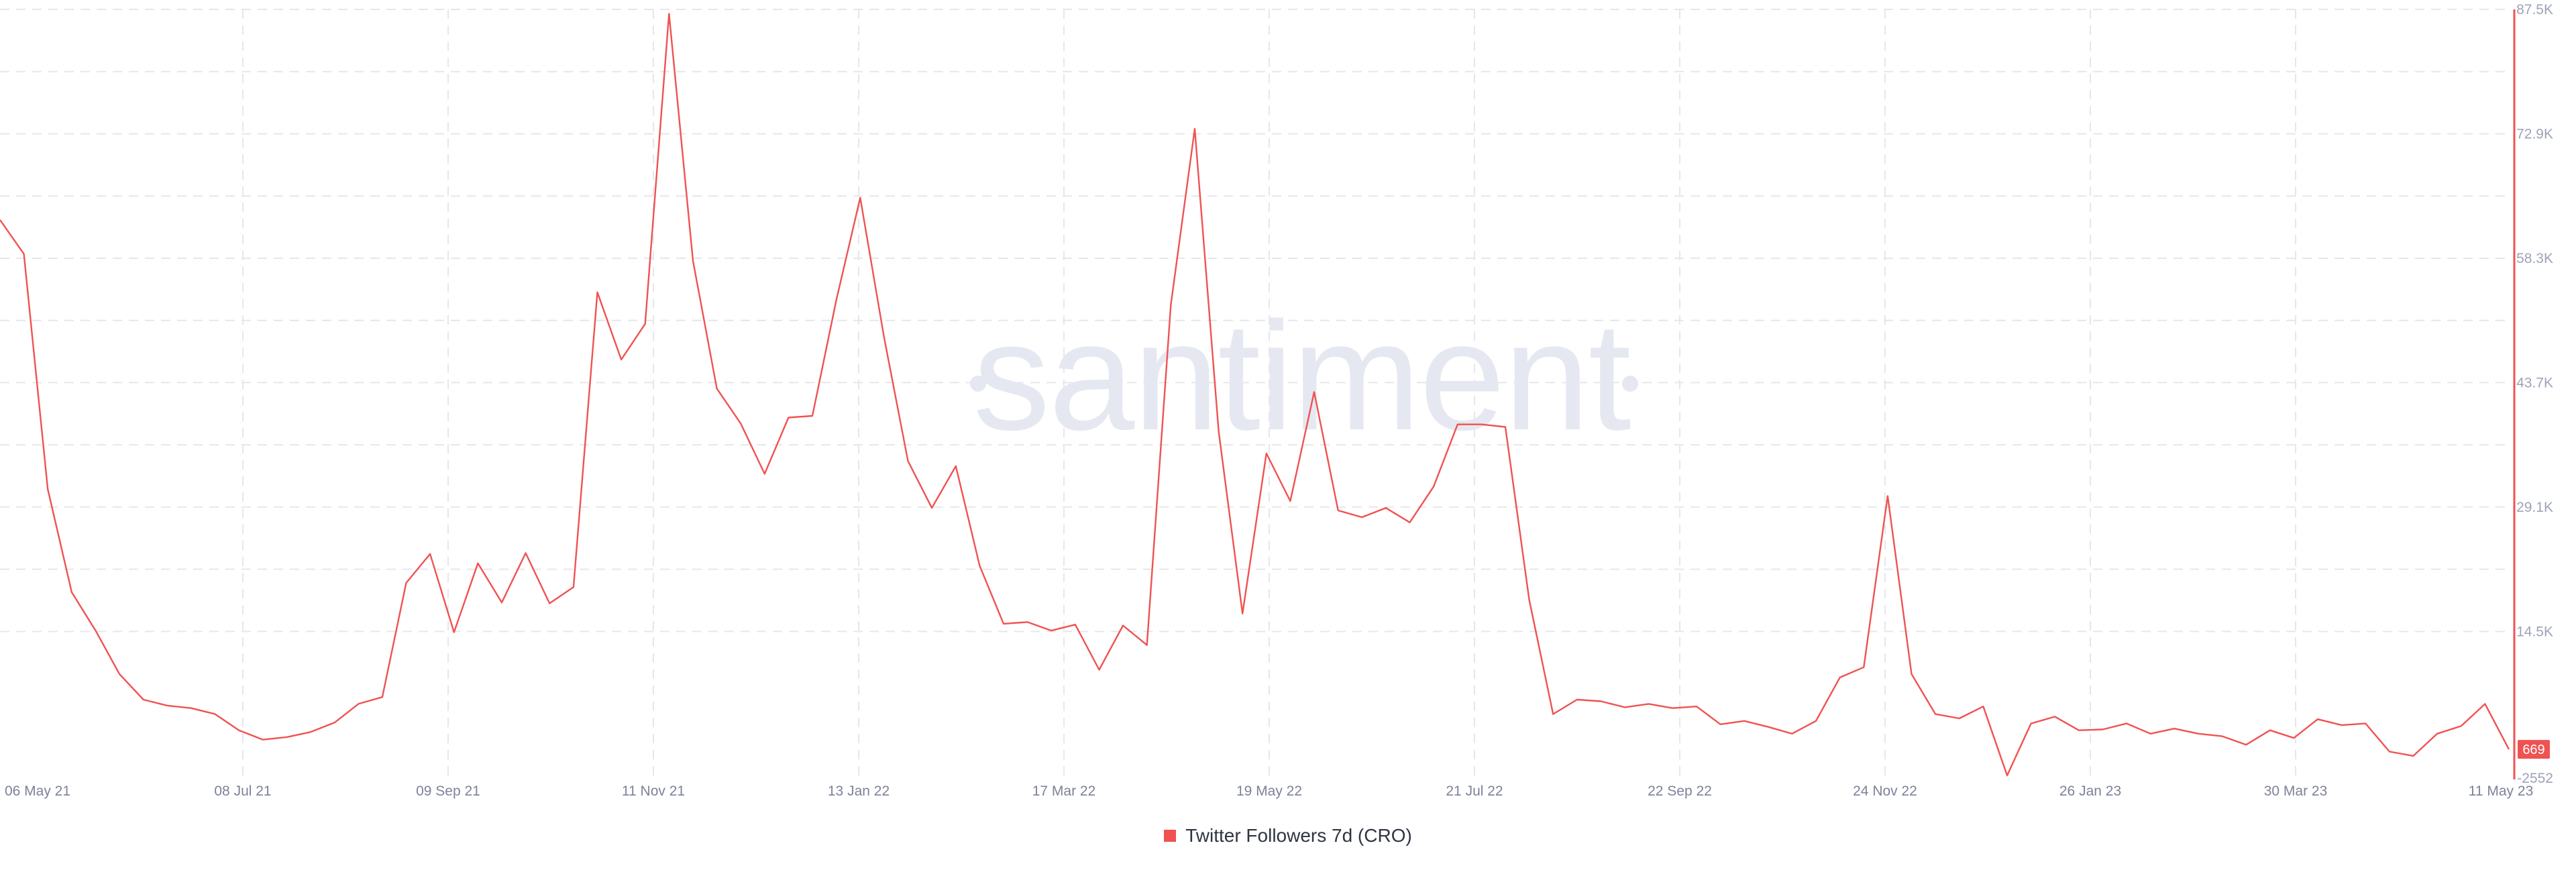 This screenshot has height=872, width=2576. Describe the element at coordinates (2534, 134) in the screenshot. I see `y-tick-label: 72.9K` at that location.